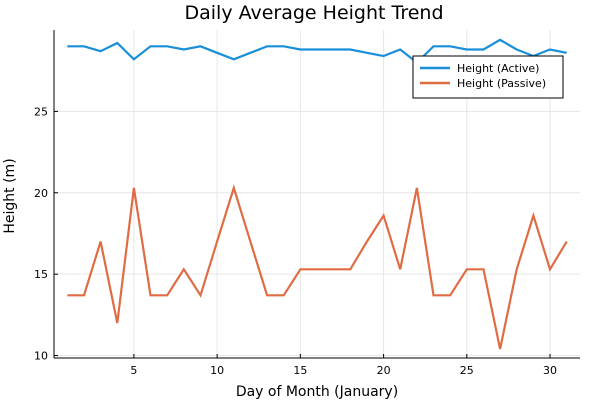  What do you see at coordinates (313, 13) in the screenshot?
I see `chart-title: Daily Average Height Trend` at bounding box center [313, 13].